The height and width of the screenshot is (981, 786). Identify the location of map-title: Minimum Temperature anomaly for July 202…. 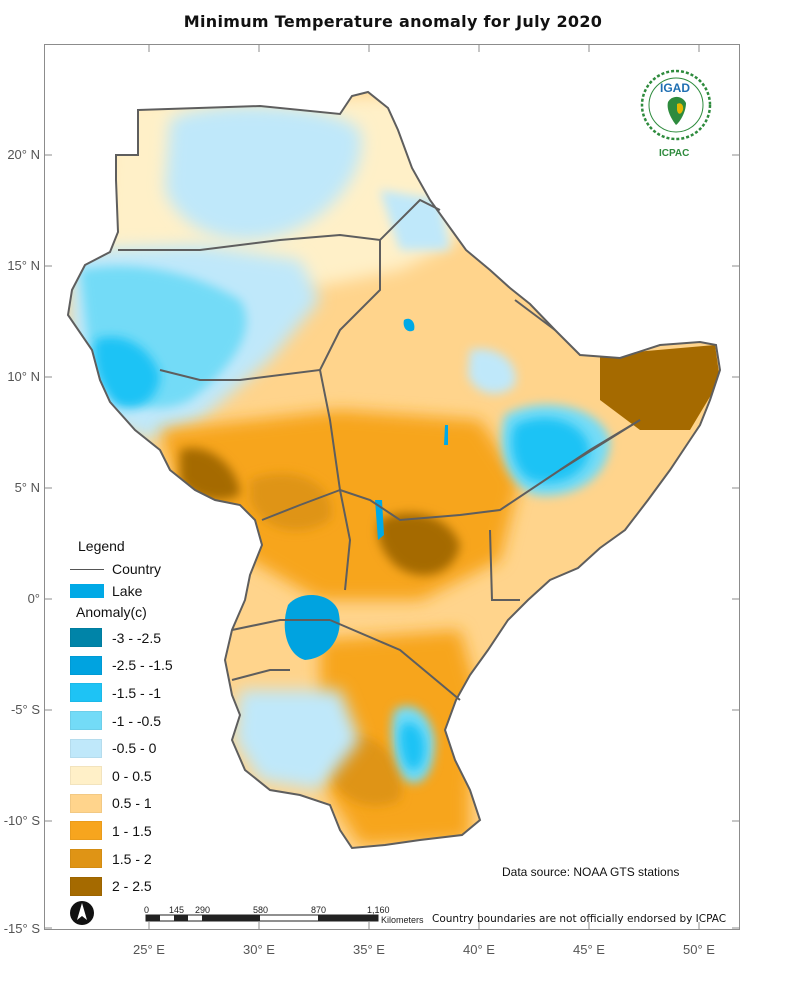
(393, 21).